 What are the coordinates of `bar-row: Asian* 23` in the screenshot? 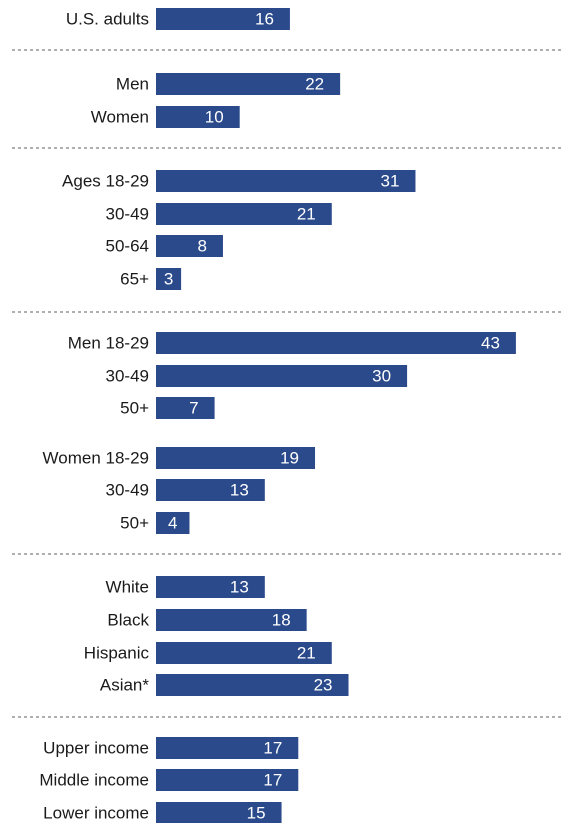 It's located at (224, 685).